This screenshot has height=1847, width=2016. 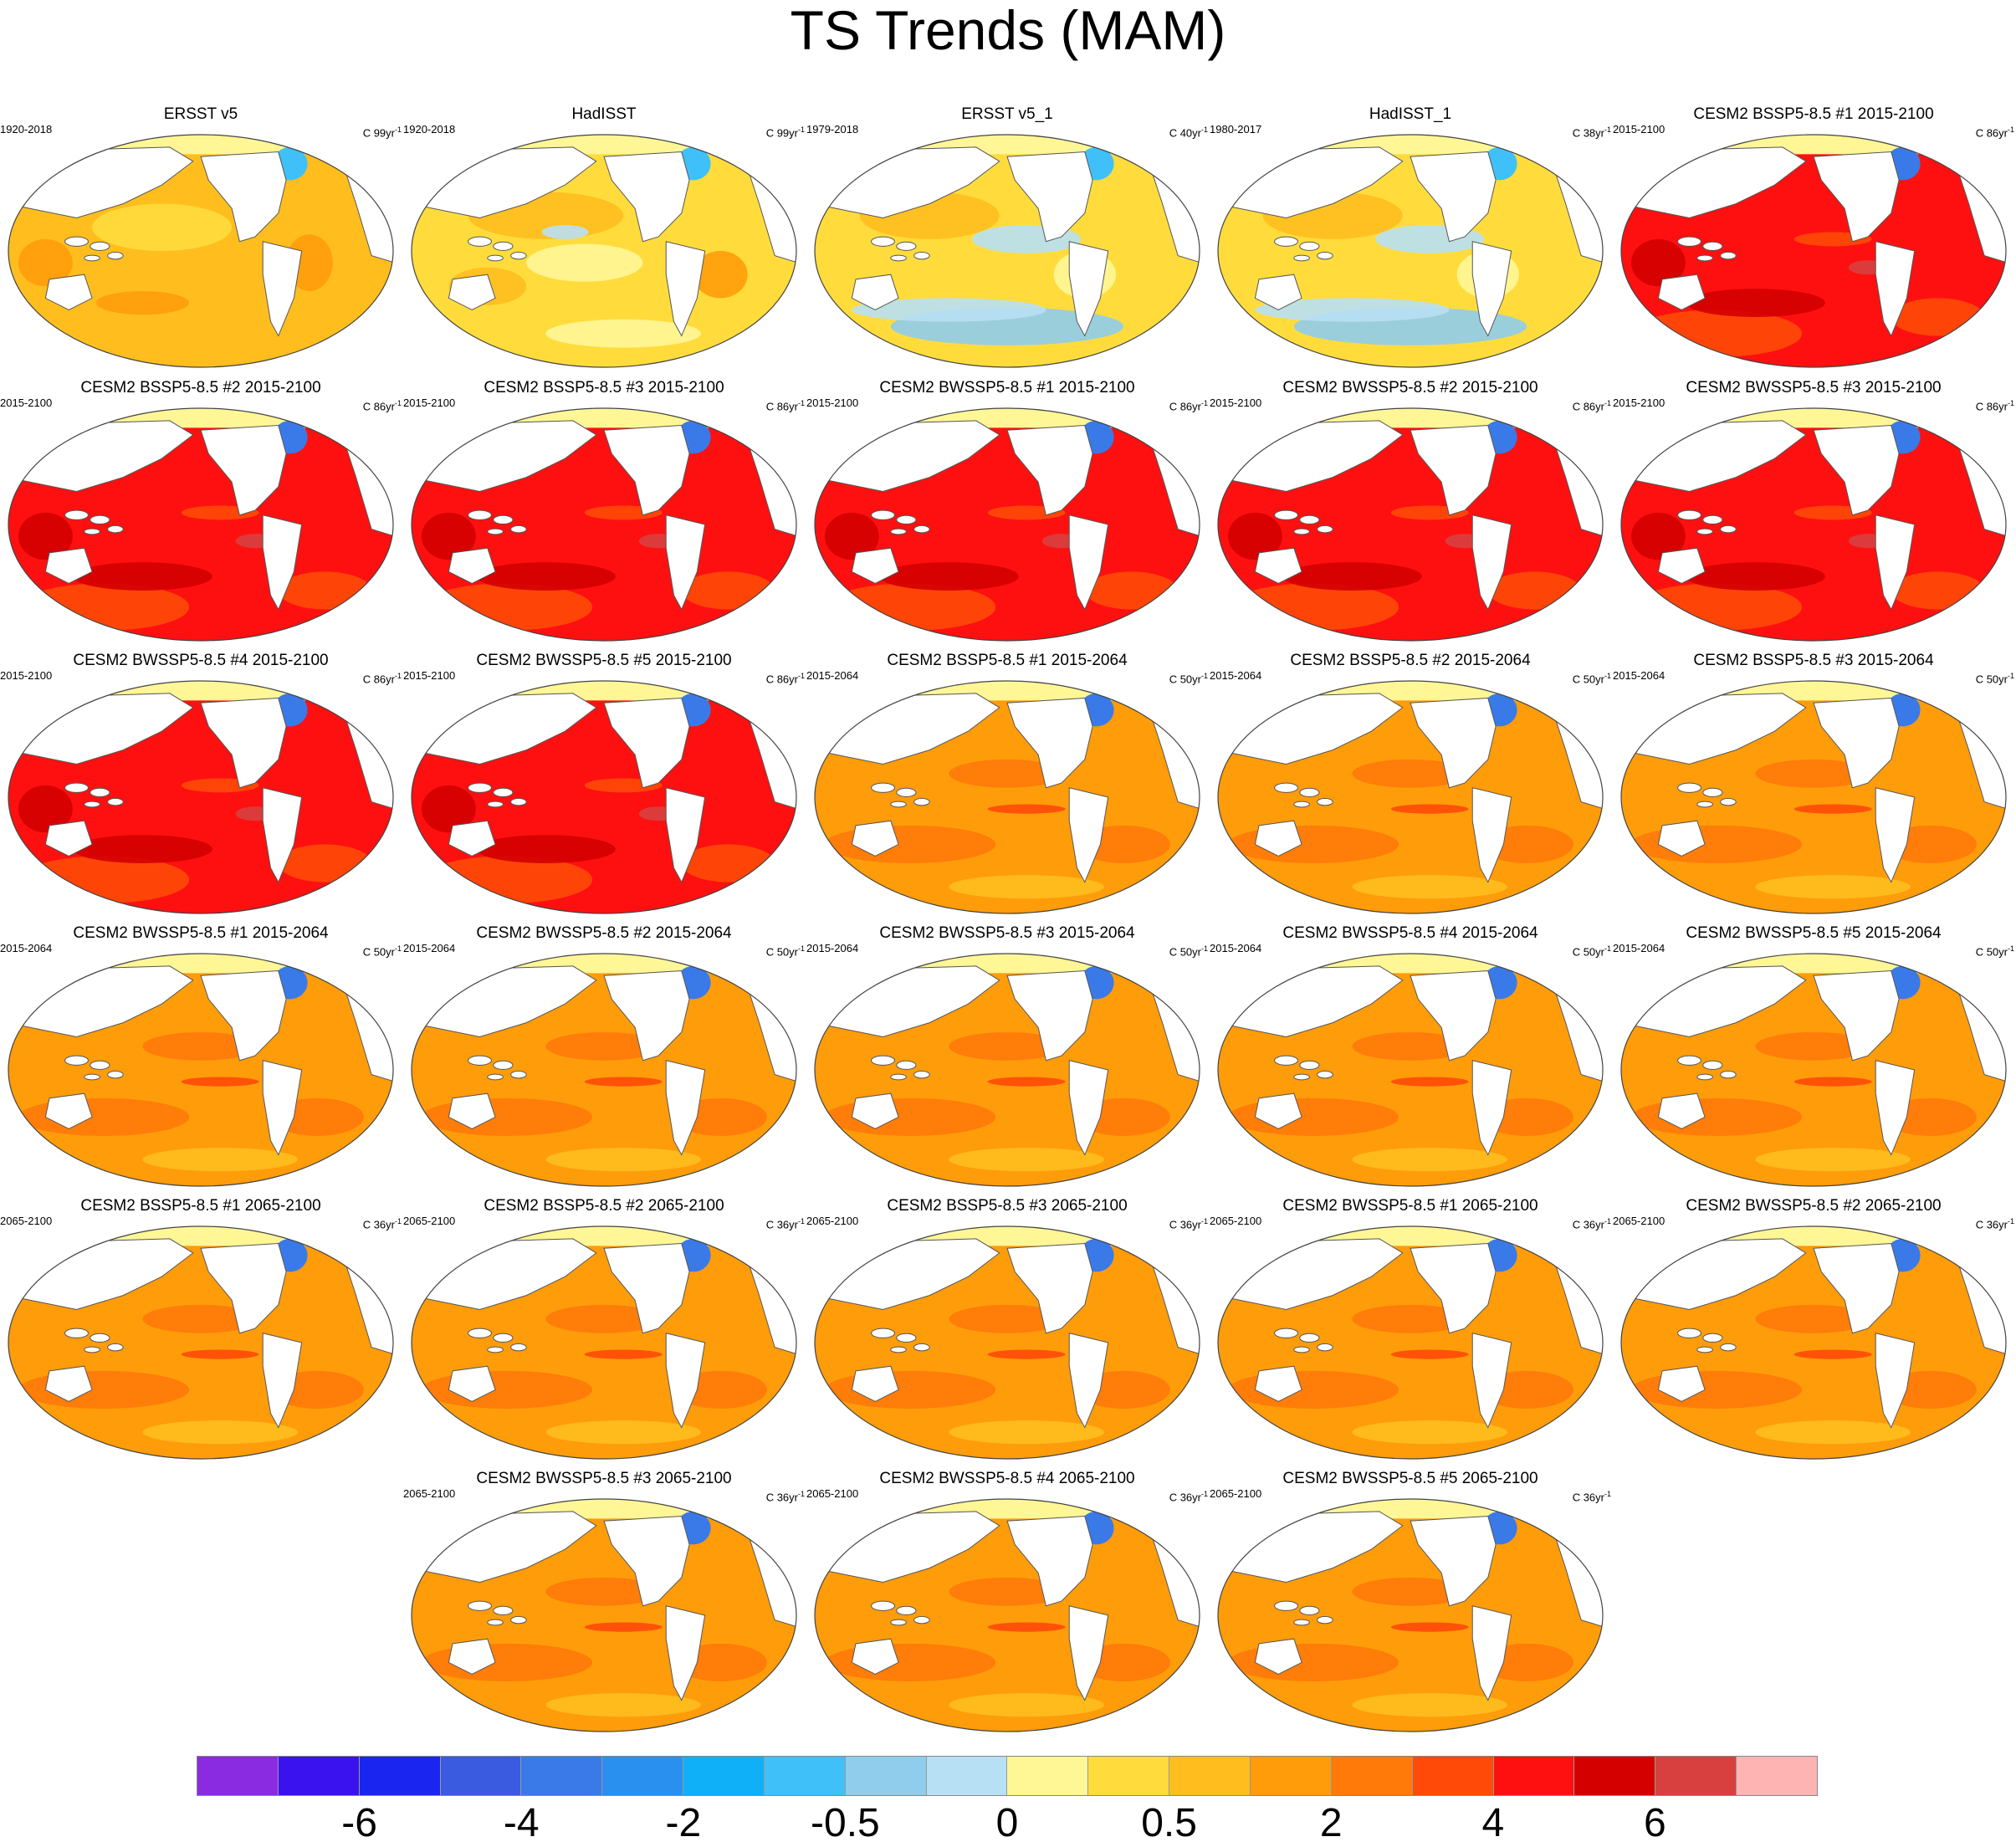 I want to click on panel-units: C 36yr-1, so click(x=1592, y=1223).